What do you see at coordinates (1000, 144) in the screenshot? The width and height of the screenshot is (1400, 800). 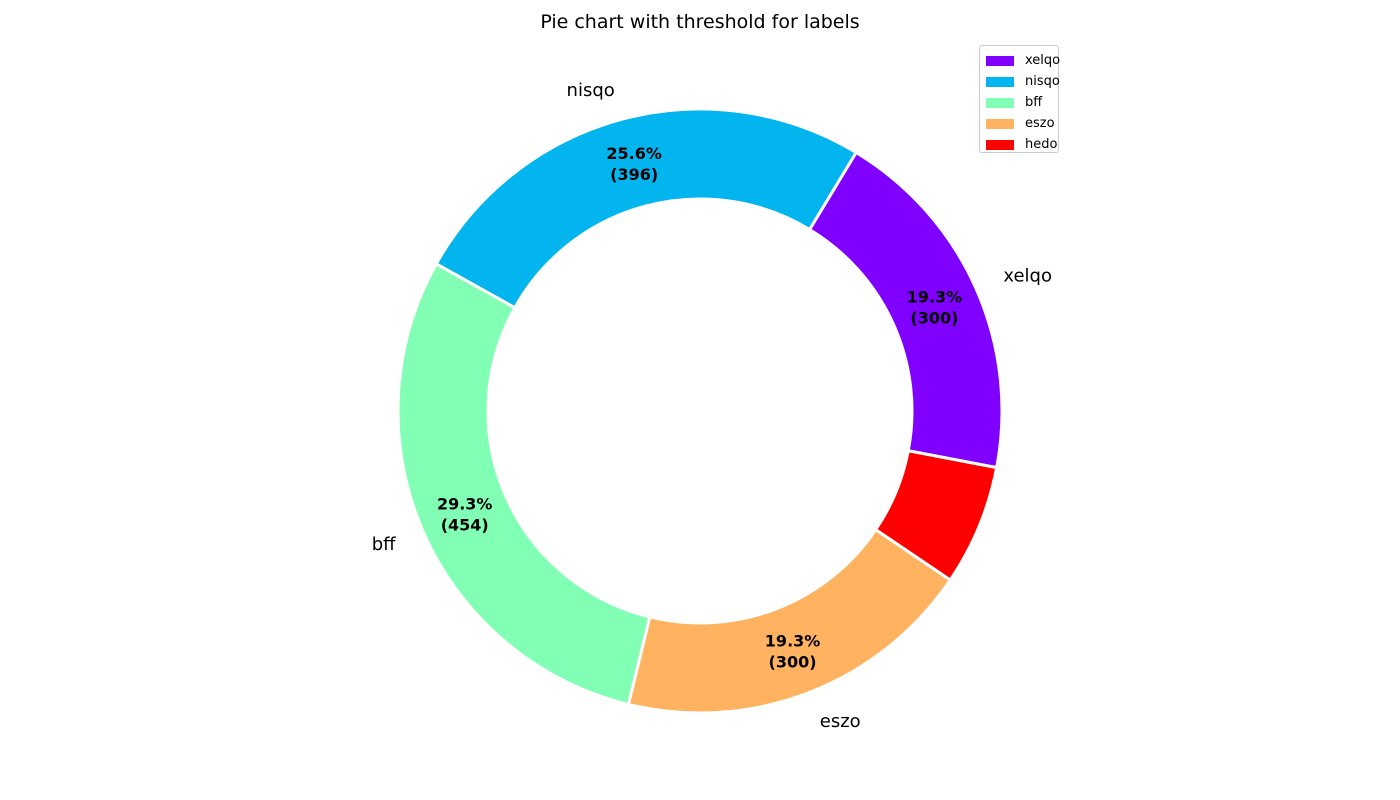 I see `legend-swatch-hedo` at bounding box center [1000, 144].